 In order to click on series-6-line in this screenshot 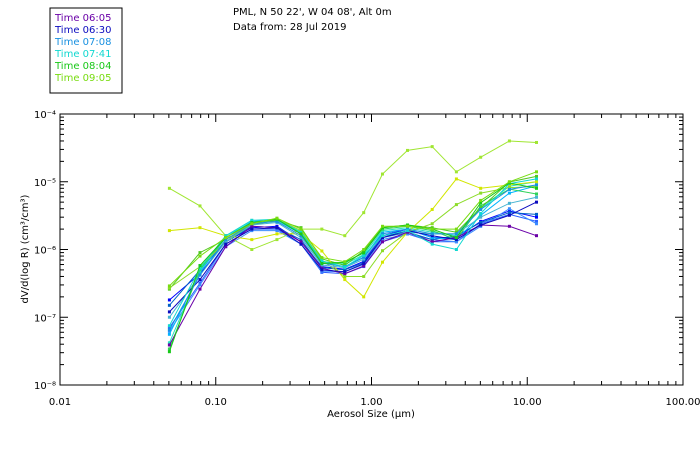, I will do `click(353, 229)`.